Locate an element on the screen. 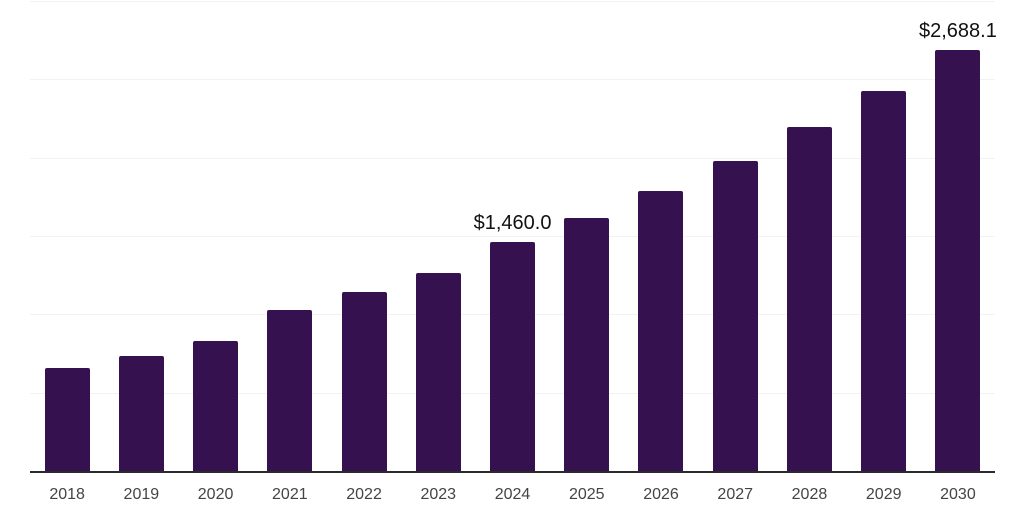 The height and width of the screenshot is (512, 1024). bar-2019 is located at coordinates (141, 413).